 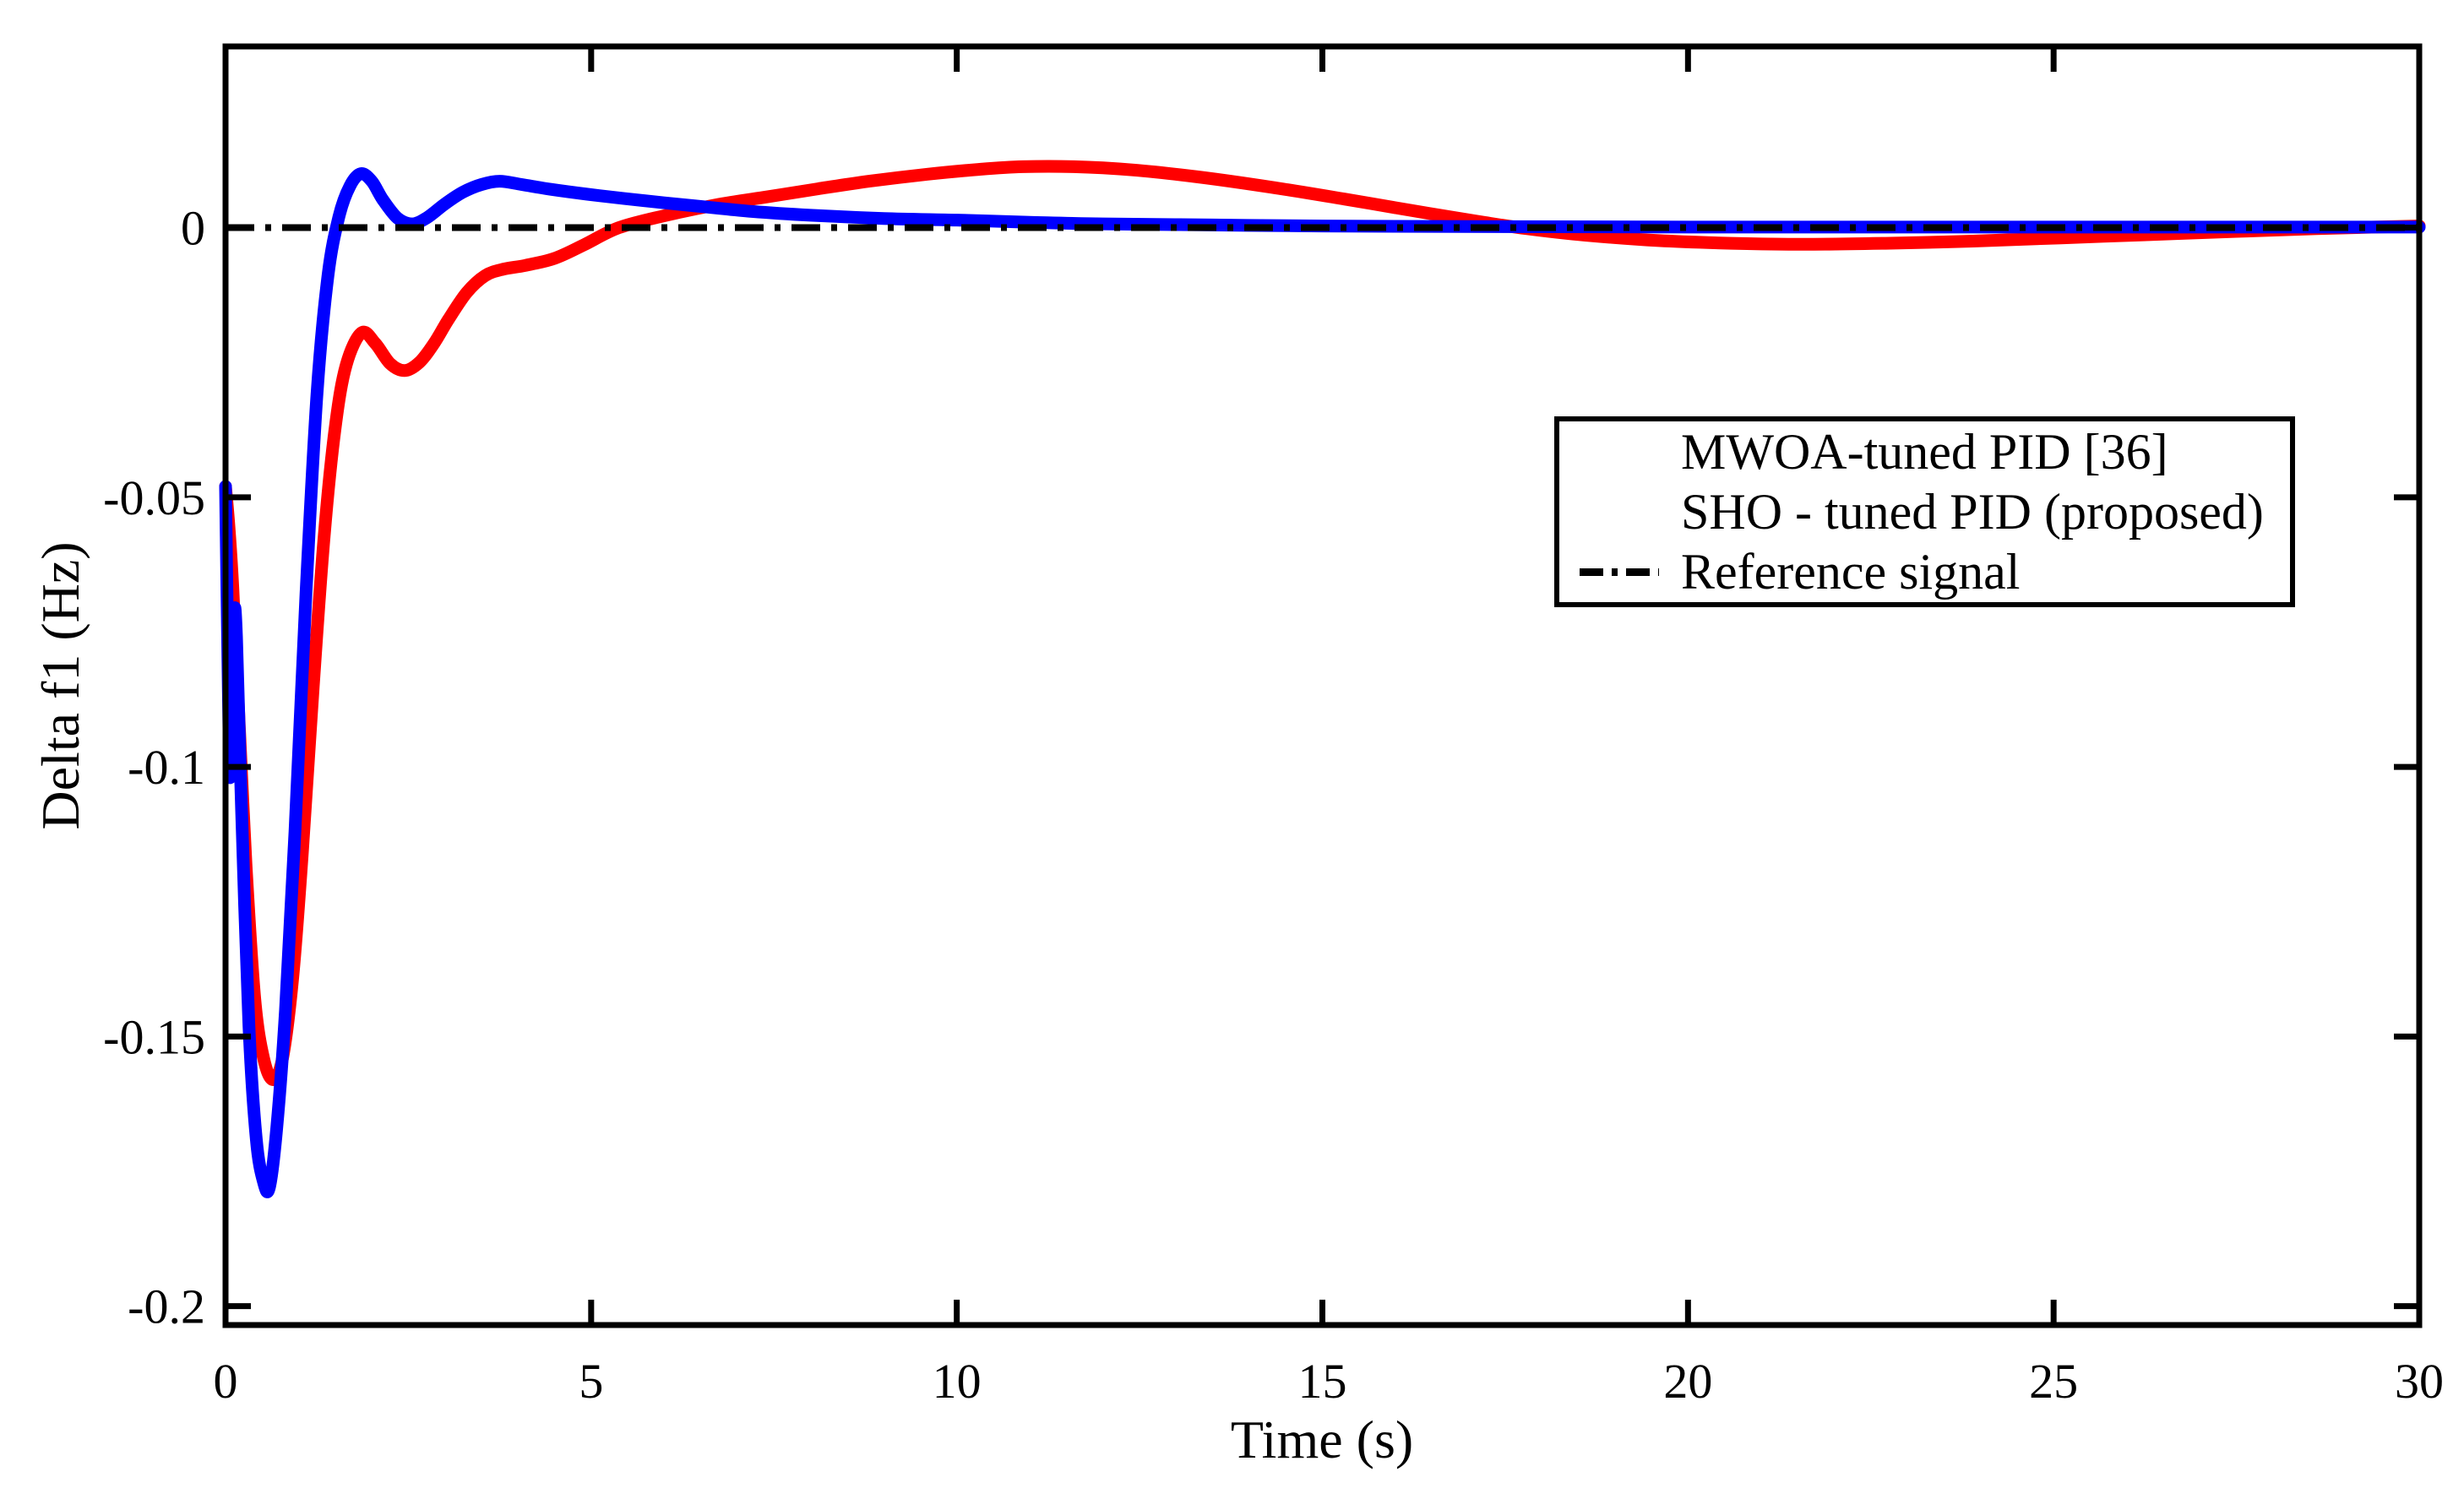 What do you see at coordinates (1322, 1381) in the screenshot?
I see `x-tick-label: 15` at bounding box center [1322, 1381].